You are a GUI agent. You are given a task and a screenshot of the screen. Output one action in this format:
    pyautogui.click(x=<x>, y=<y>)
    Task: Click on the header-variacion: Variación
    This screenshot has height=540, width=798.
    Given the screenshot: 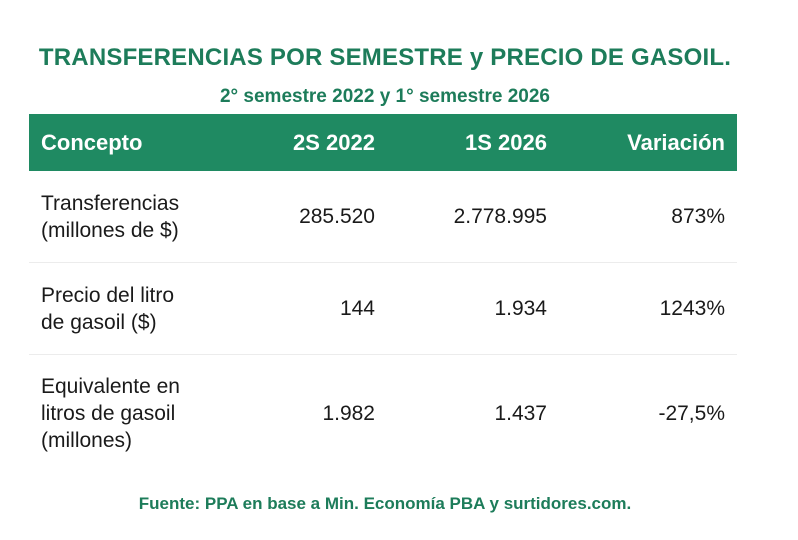 What is the action you would take?
    pyautogui.click(x=676, y=142)
    